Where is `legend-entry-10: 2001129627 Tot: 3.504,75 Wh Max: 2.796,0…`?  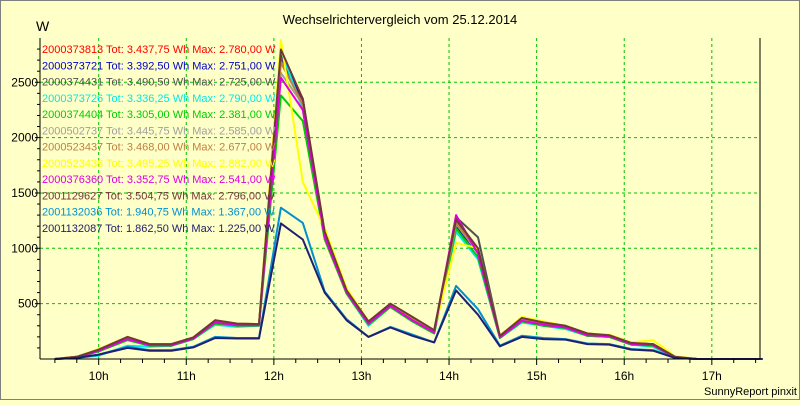 legend-entry-10: 2001129627 Tot: 3.504,75 Wh Max: 2.796,0… is located at coordinates (158, 196).